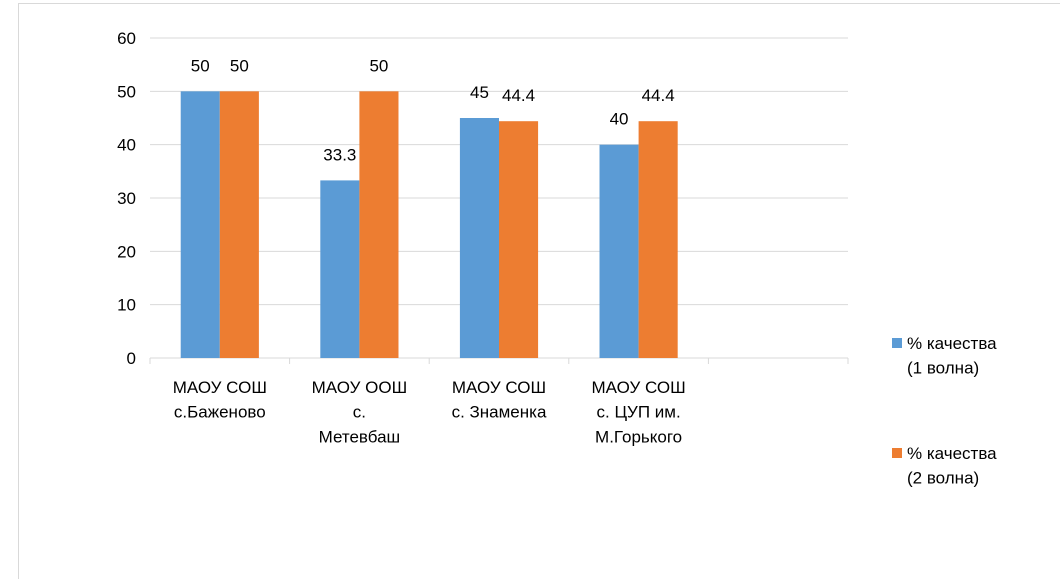 Image resolution: width=1060 pixels, height=579 pixels. Describe the element at coordinates (952, 466) in the screenshot. I see `legend-label: % качества (2 волна)` at that location.